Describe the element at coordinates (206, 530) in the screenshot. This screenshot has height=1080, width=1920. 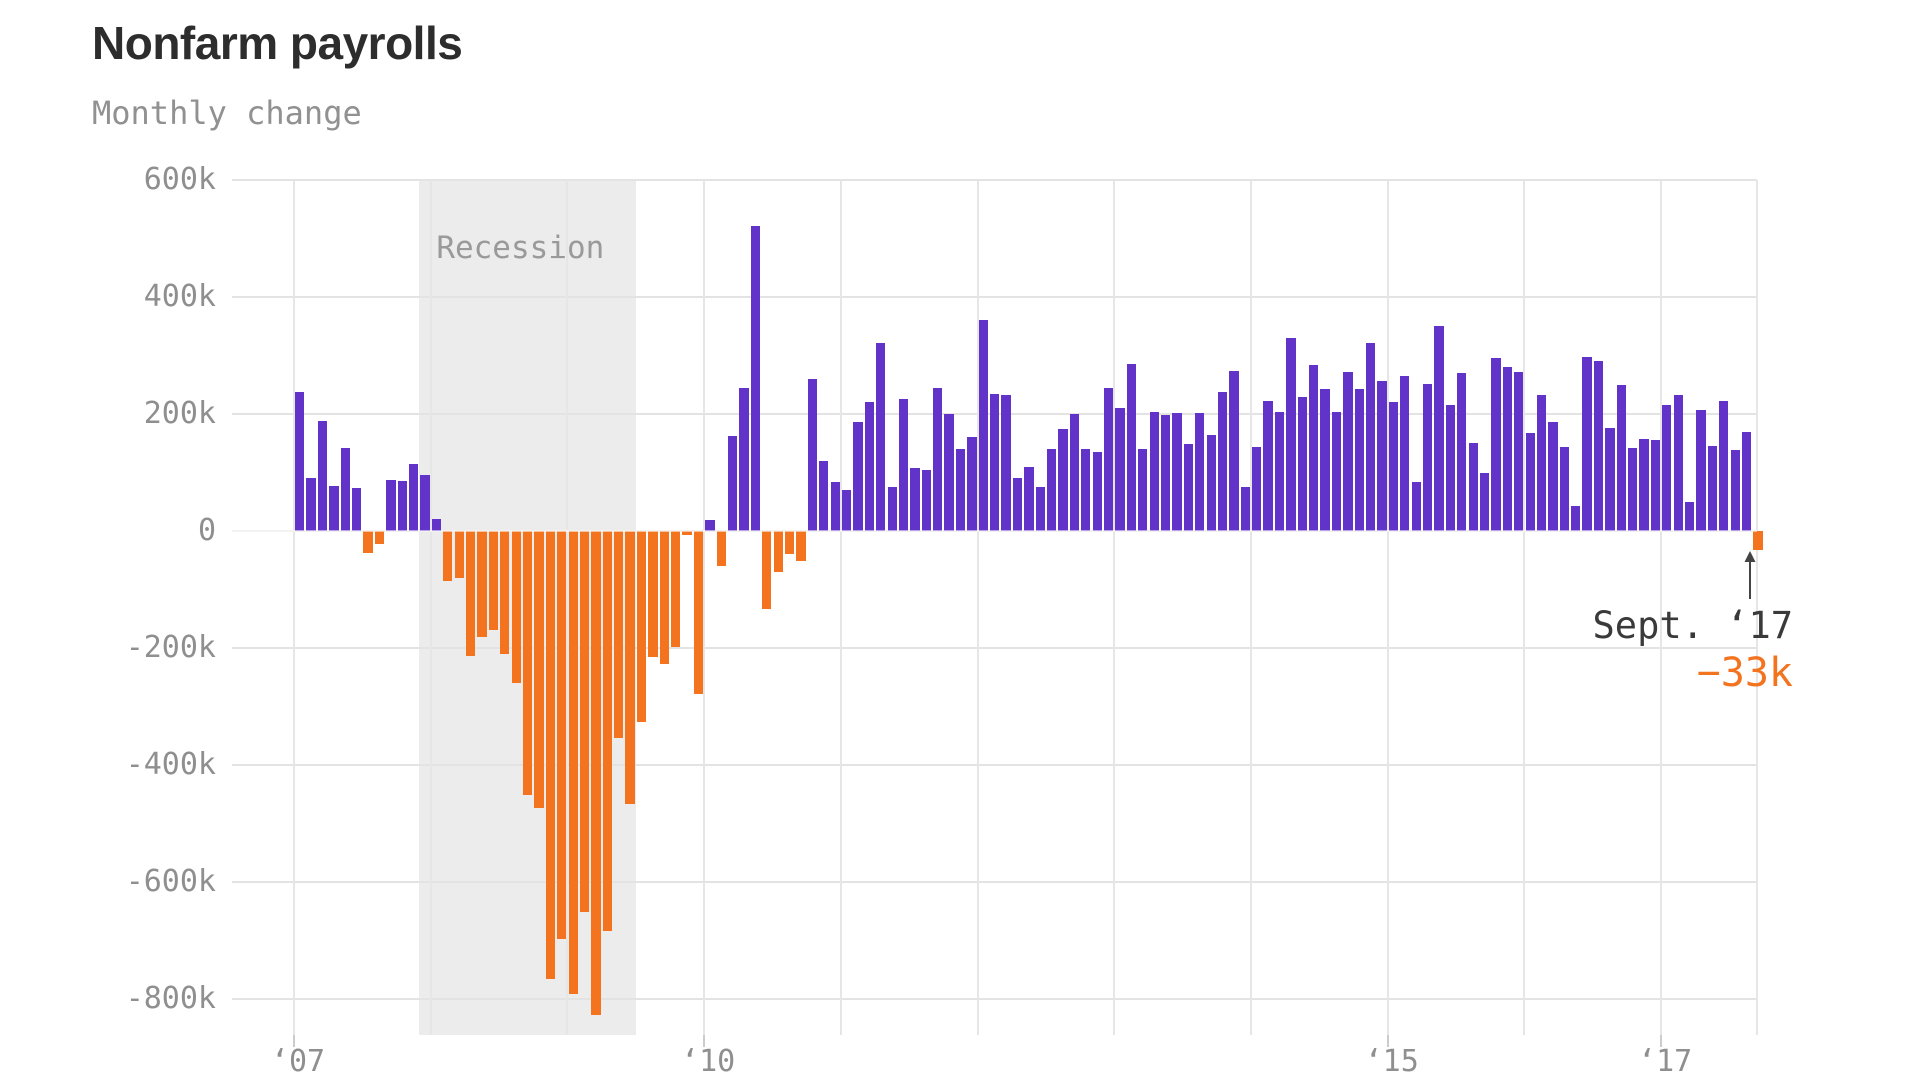
I see `y-axis-tick-label: 0` at that location.